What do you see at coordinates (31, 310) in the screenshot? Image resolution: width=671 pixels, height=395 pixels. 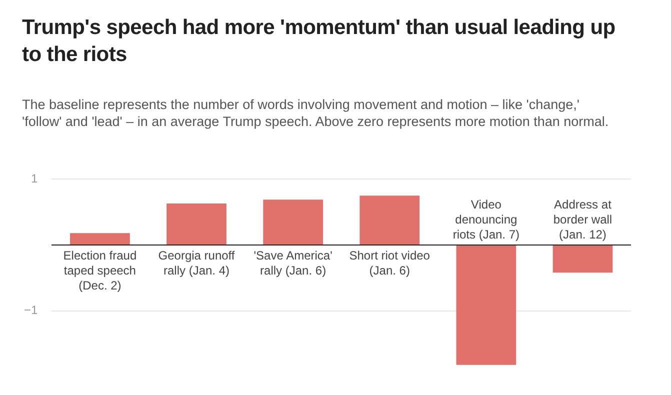 I see `y-tick-label: −1` at bounding box center [31, 310].